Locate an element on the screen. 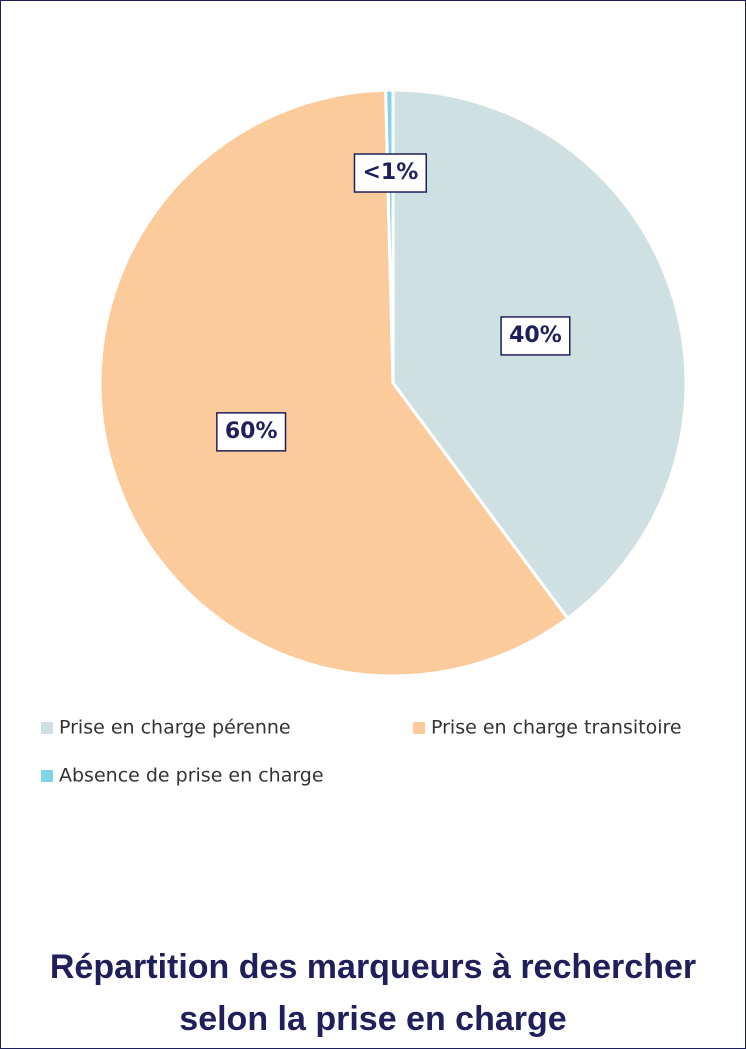 The height and width of the screenshot is (1049, 746). data-label: 60% is located at coordinates (251, 431).